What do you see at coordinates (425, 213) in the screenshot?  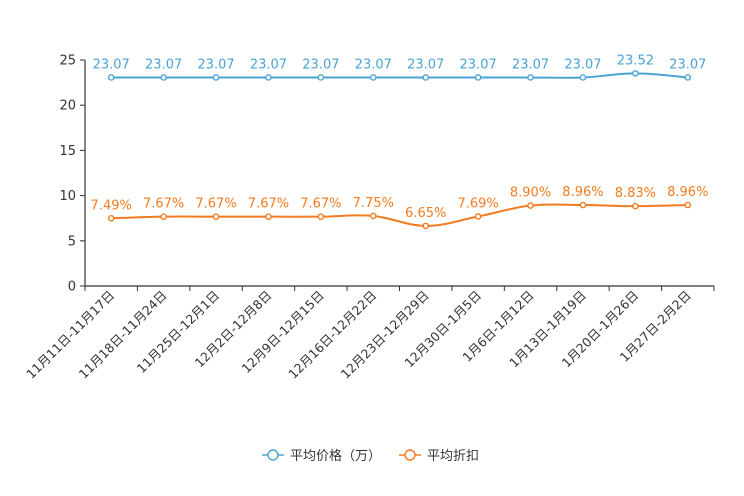 I see `data-label: 6.65%` at bounding box center [425, 213].